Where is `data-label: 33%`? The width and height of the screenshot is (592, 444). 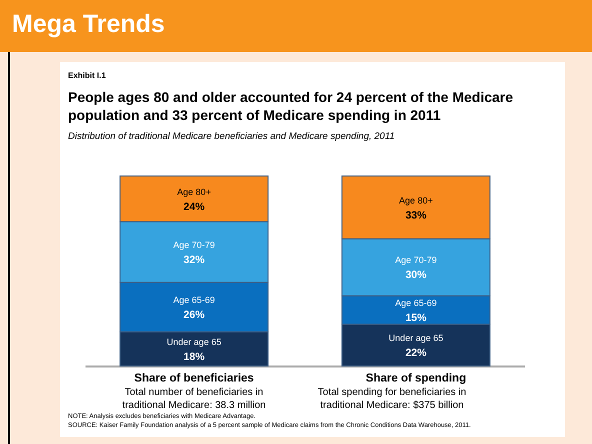
data-label: 33% is located at coordinates (416, 215).